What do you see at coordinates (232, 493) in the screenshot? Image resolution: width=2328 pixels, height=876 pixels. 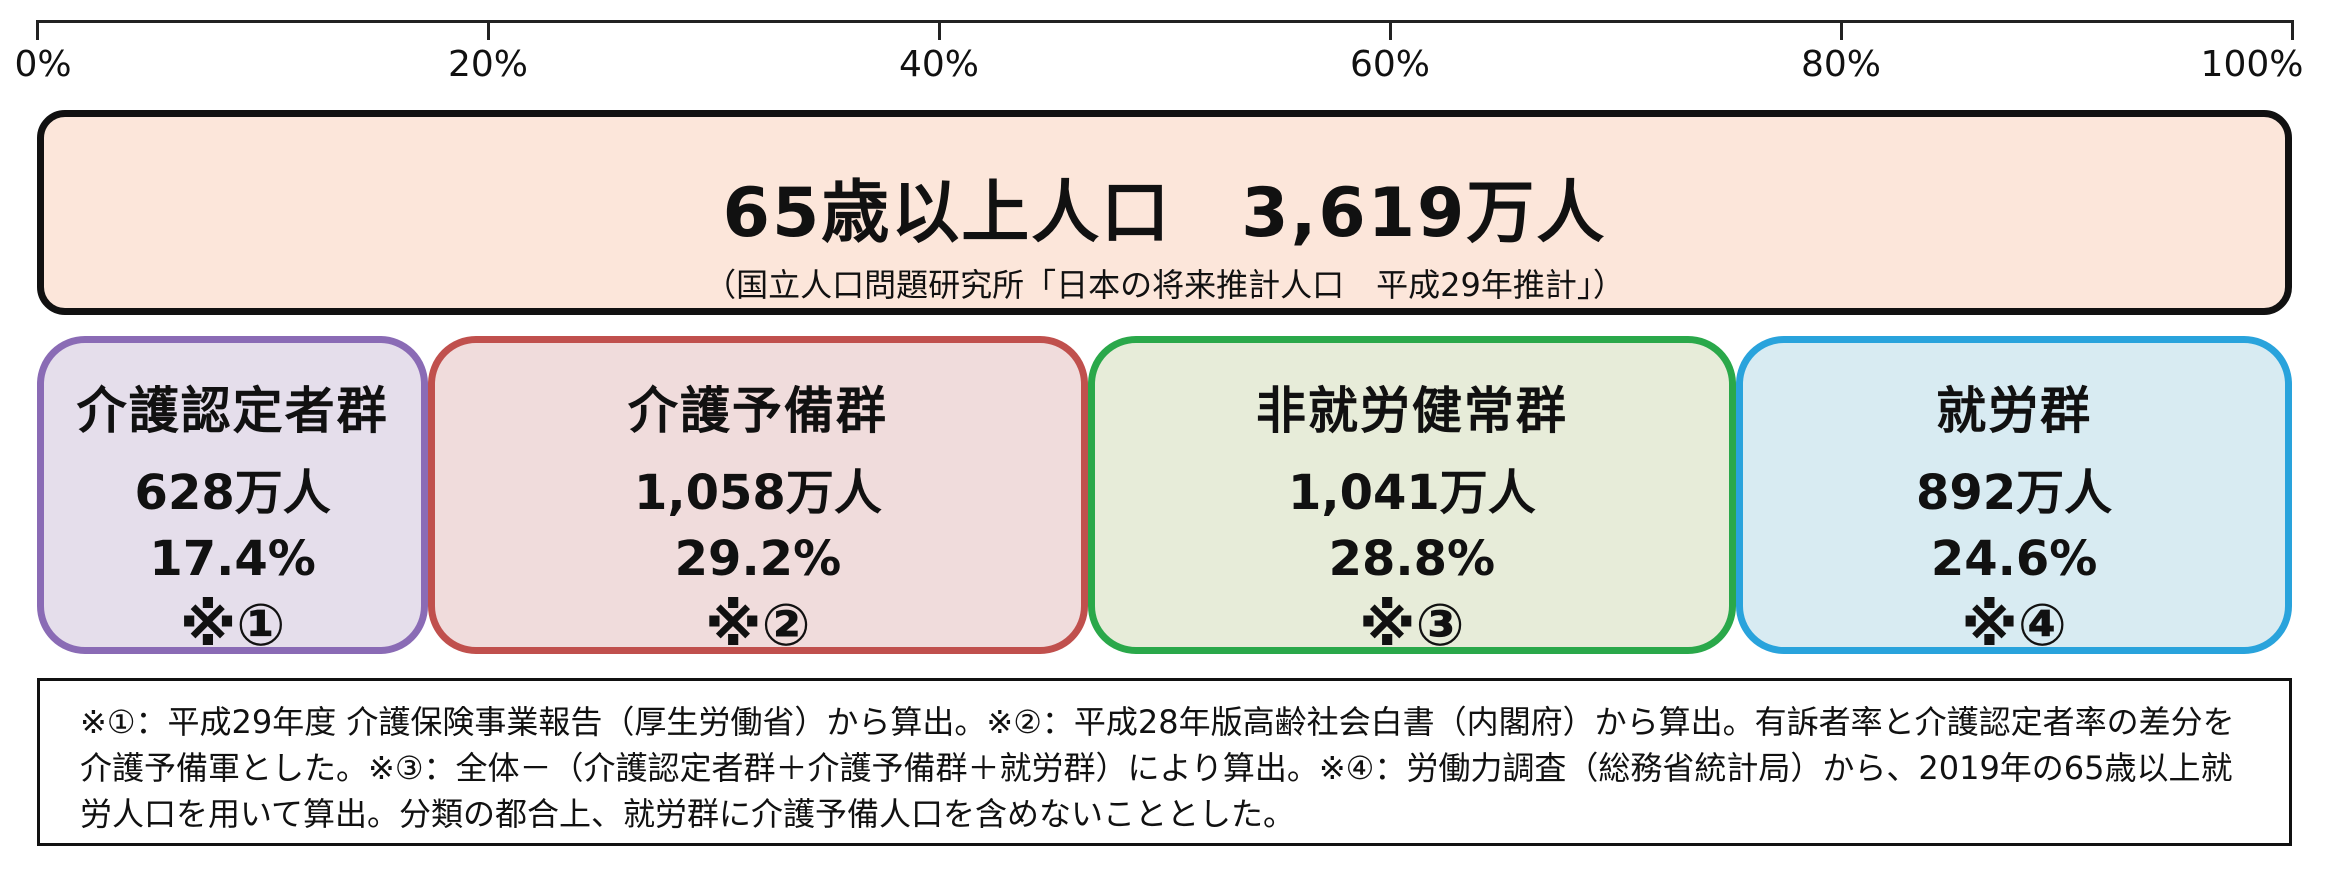 I see `segment-count: 628万人` at bounding box center [232, 493].